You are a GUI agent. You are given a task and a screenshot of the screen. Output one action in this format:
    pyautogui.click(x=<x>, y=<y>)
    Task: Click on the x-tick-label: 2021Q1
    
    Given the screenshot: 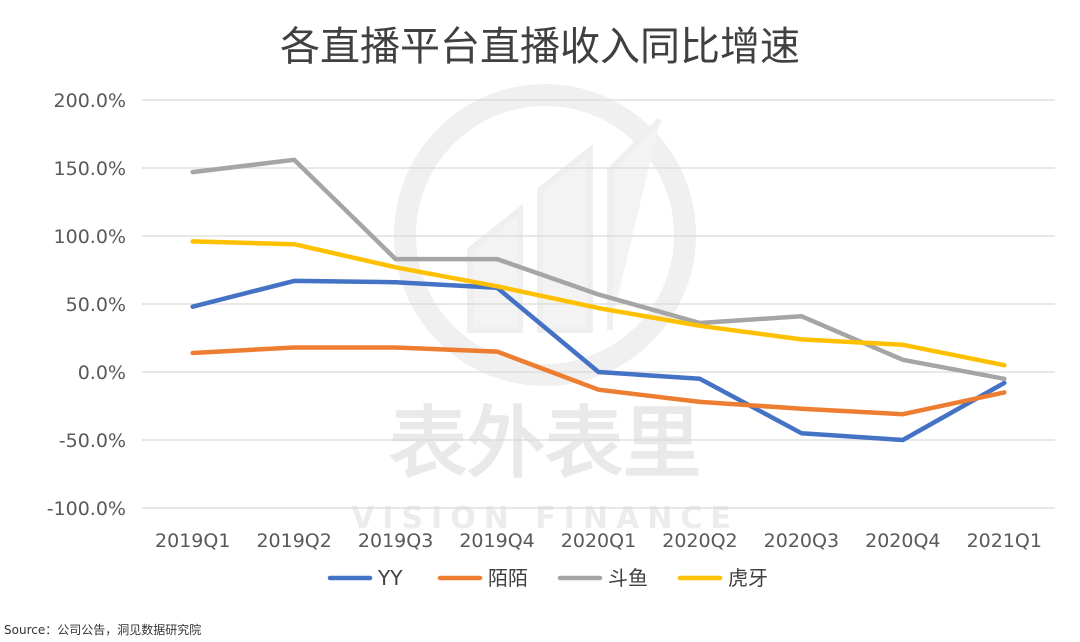 What is the action you would take?
    pyautogui.click(x=1004, y=541)
    